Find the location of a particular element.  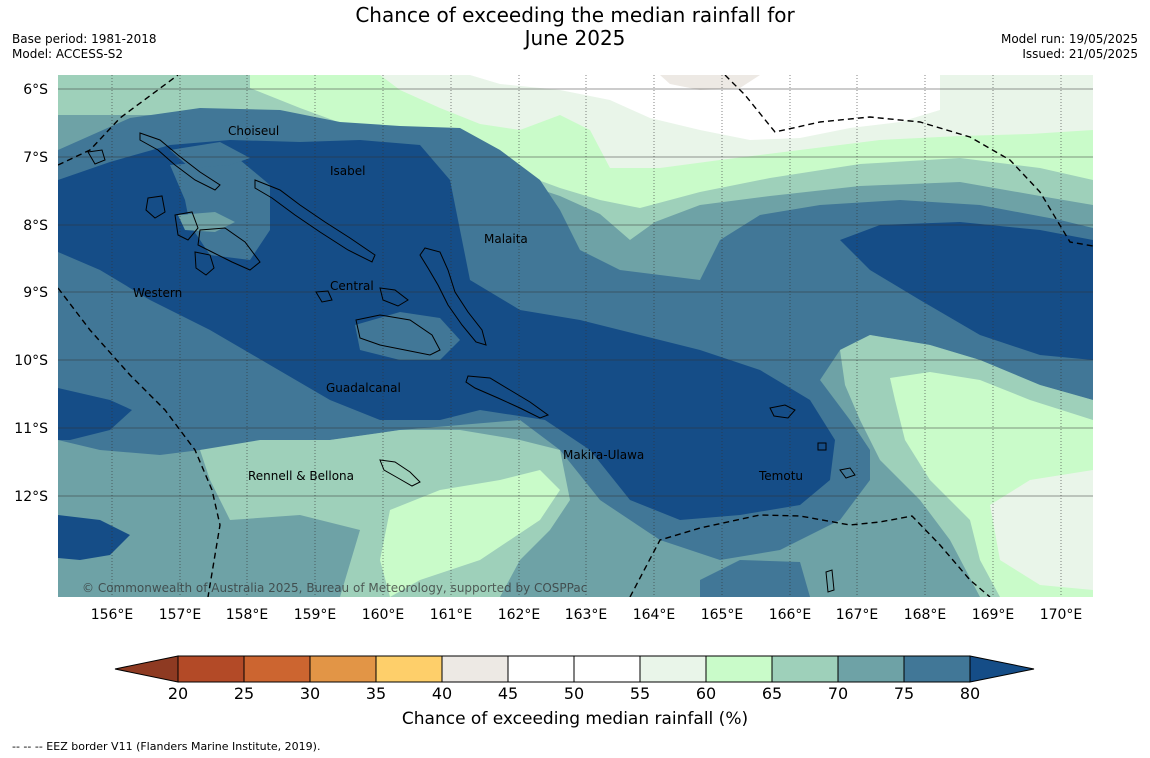

lon-tick: 167°E is located at coordinates (857, 615).